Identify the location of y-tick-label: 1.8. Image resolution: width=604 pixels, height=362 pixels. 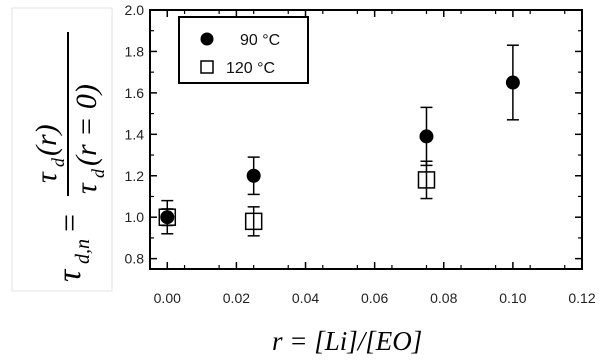
(135, 51).